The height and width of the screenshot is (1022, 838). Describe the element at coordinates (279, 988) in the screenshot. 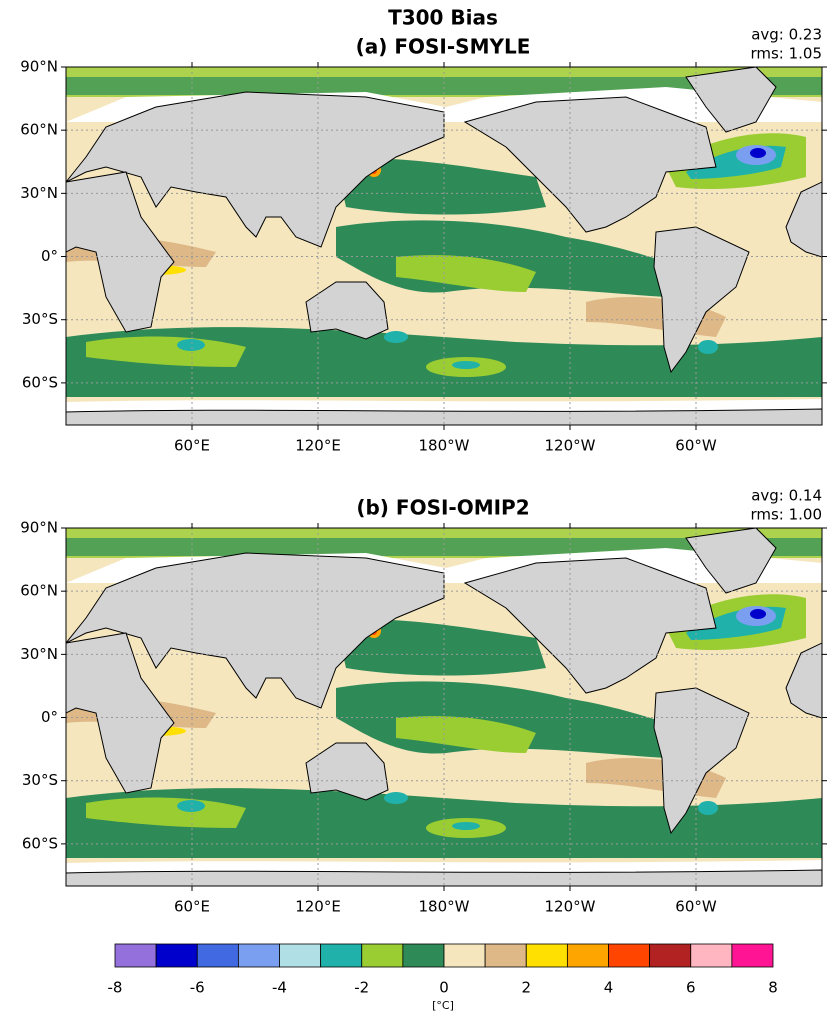

I see `colorbar-tick-label: -4` at that location.